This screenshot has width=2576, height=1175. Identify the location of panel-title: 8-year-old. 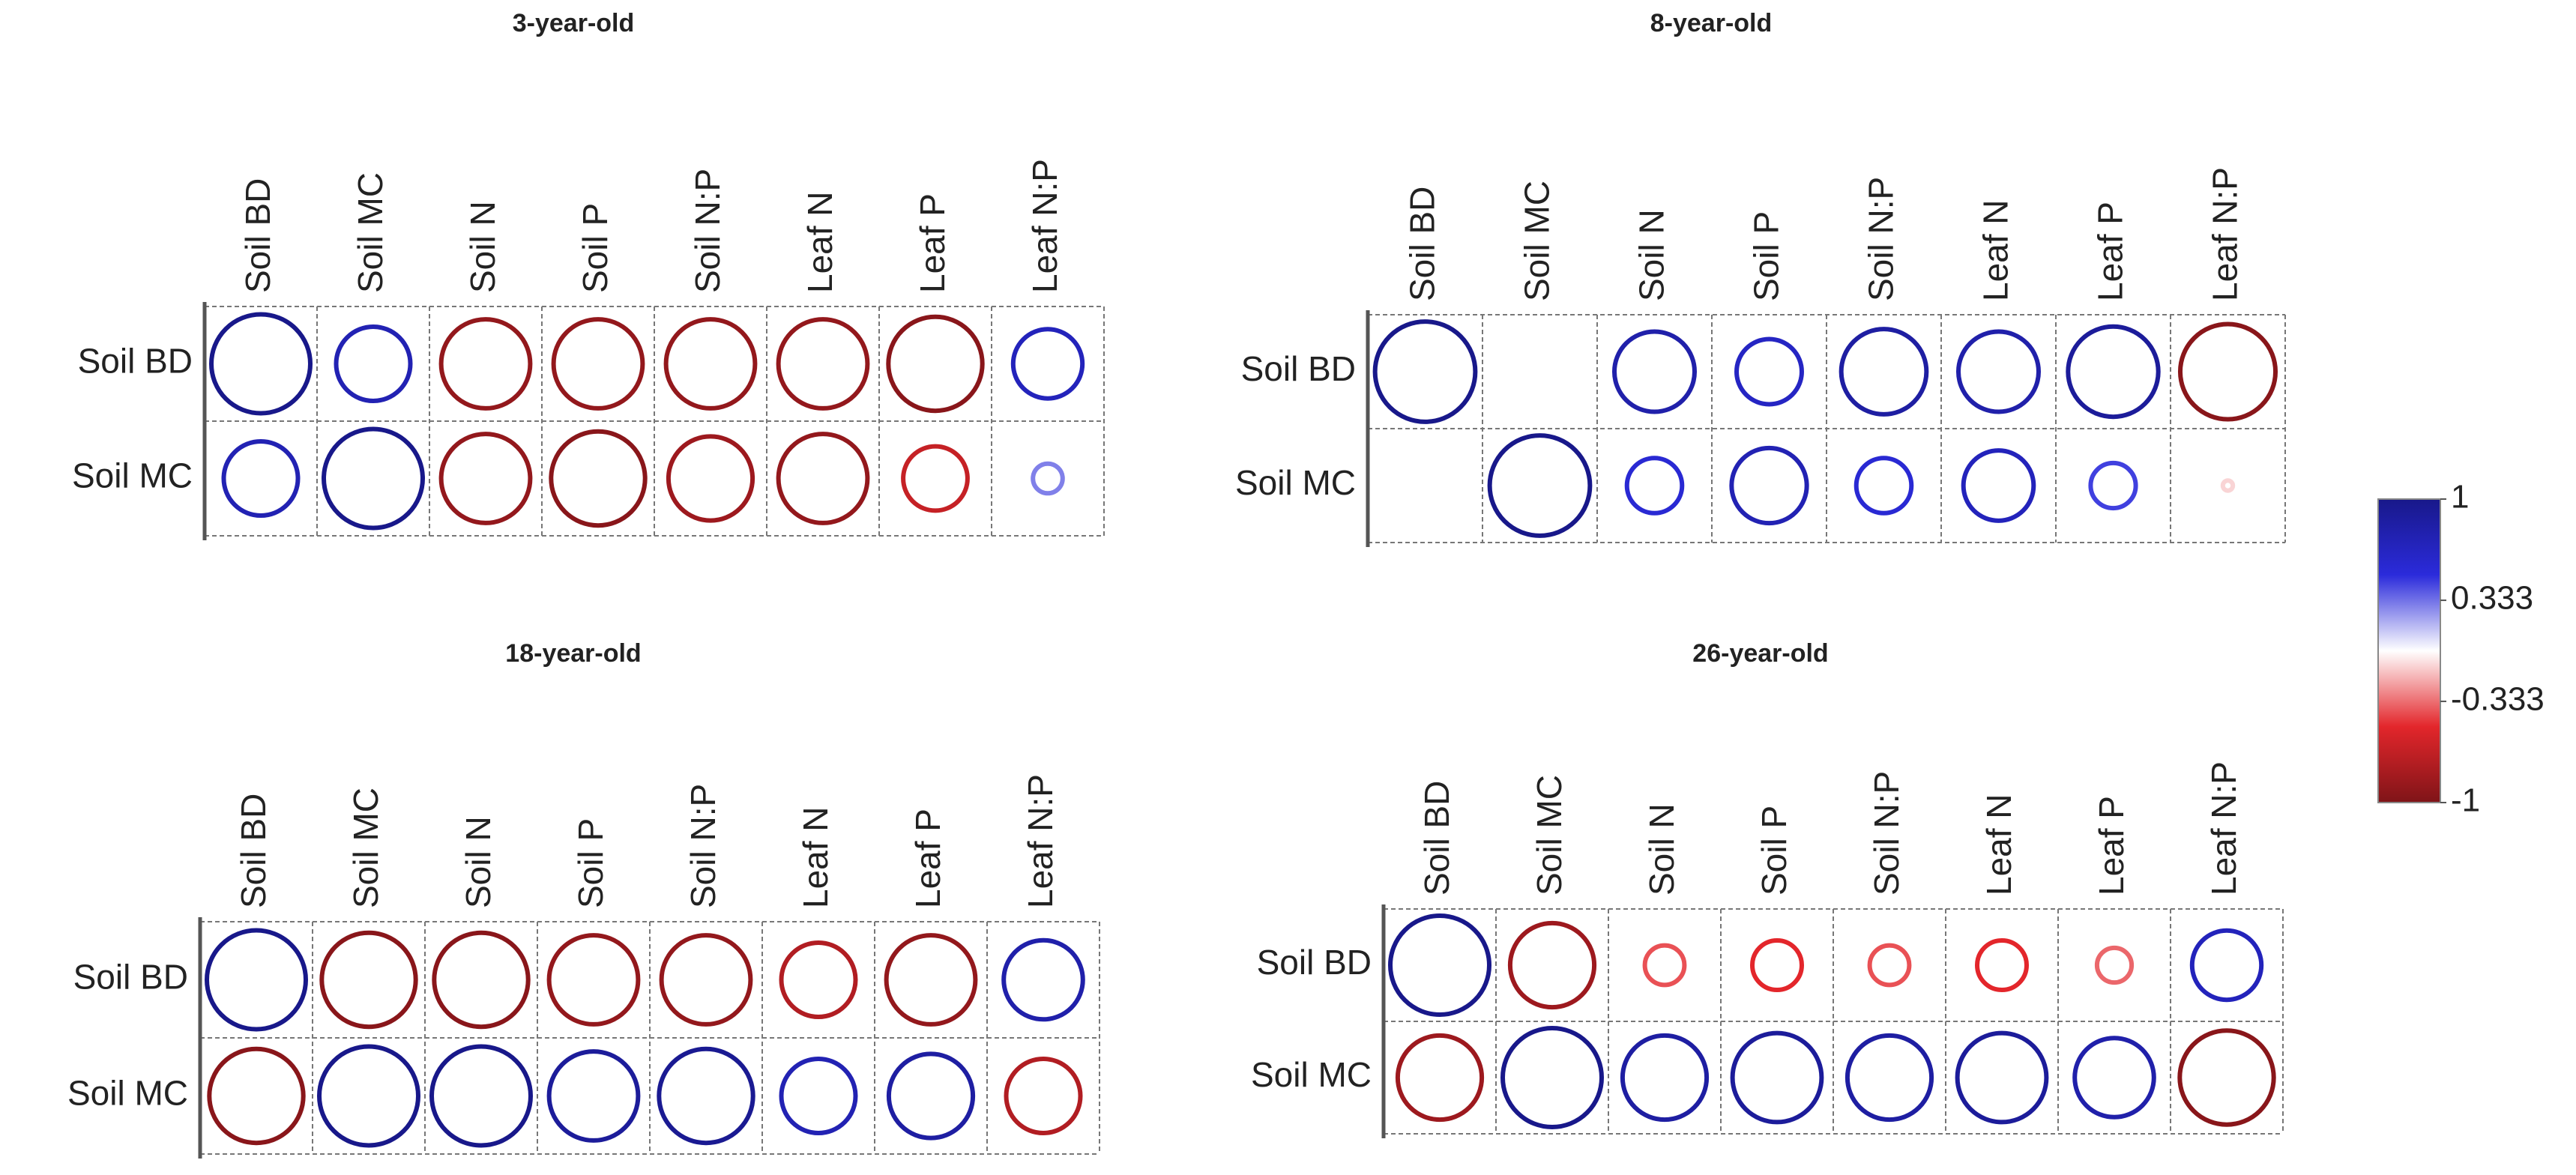
(1711, 23).